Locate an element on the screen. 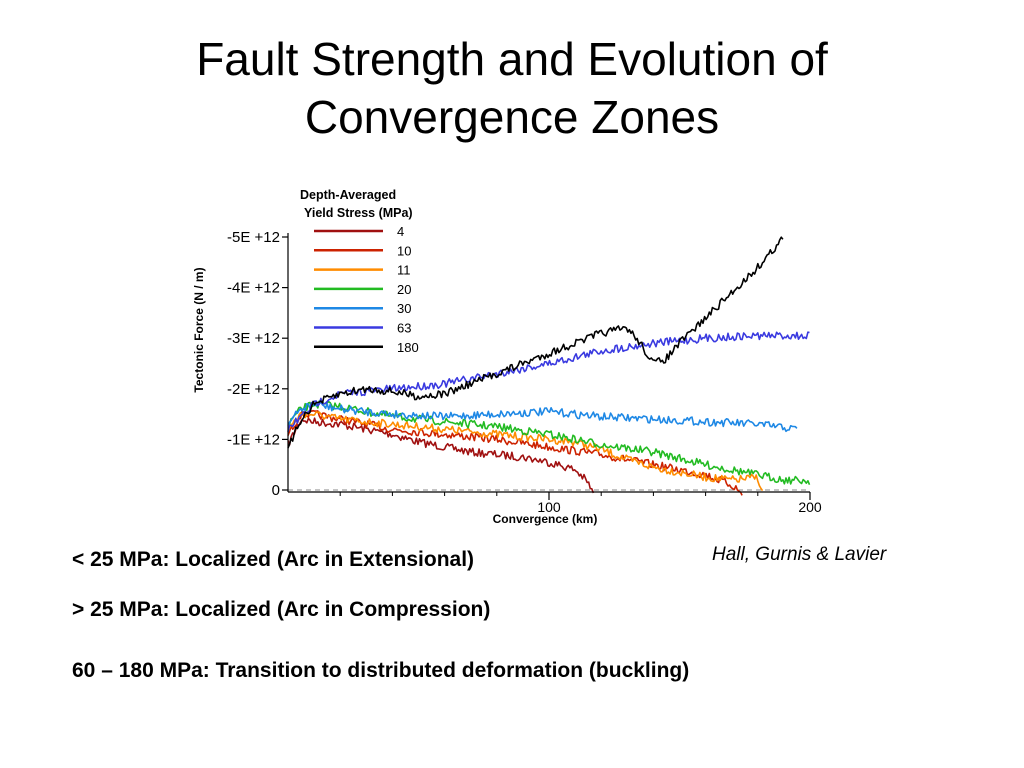  y-tick-label: -5E +12 is located at coordinates (253, 237).